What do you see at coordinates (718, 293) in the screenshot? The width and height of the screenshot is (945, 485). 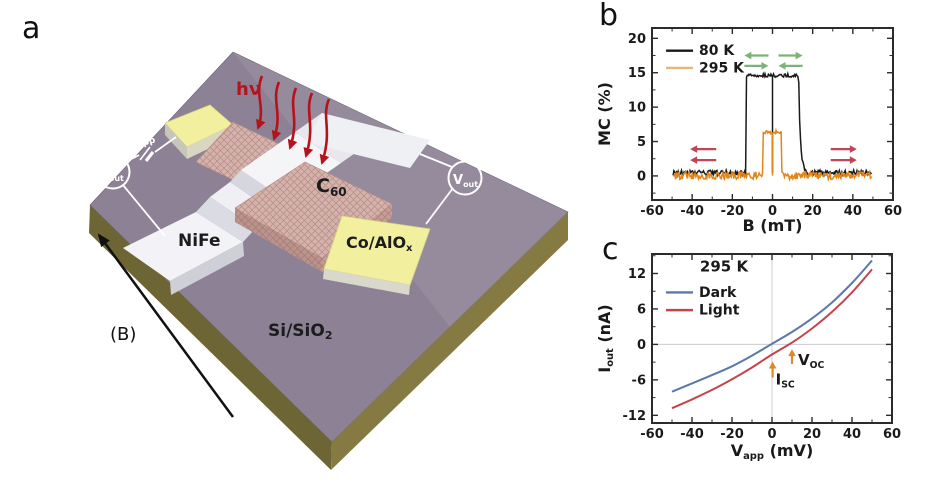 I see `svg-text: Dark` at bounding box center [718, 293].